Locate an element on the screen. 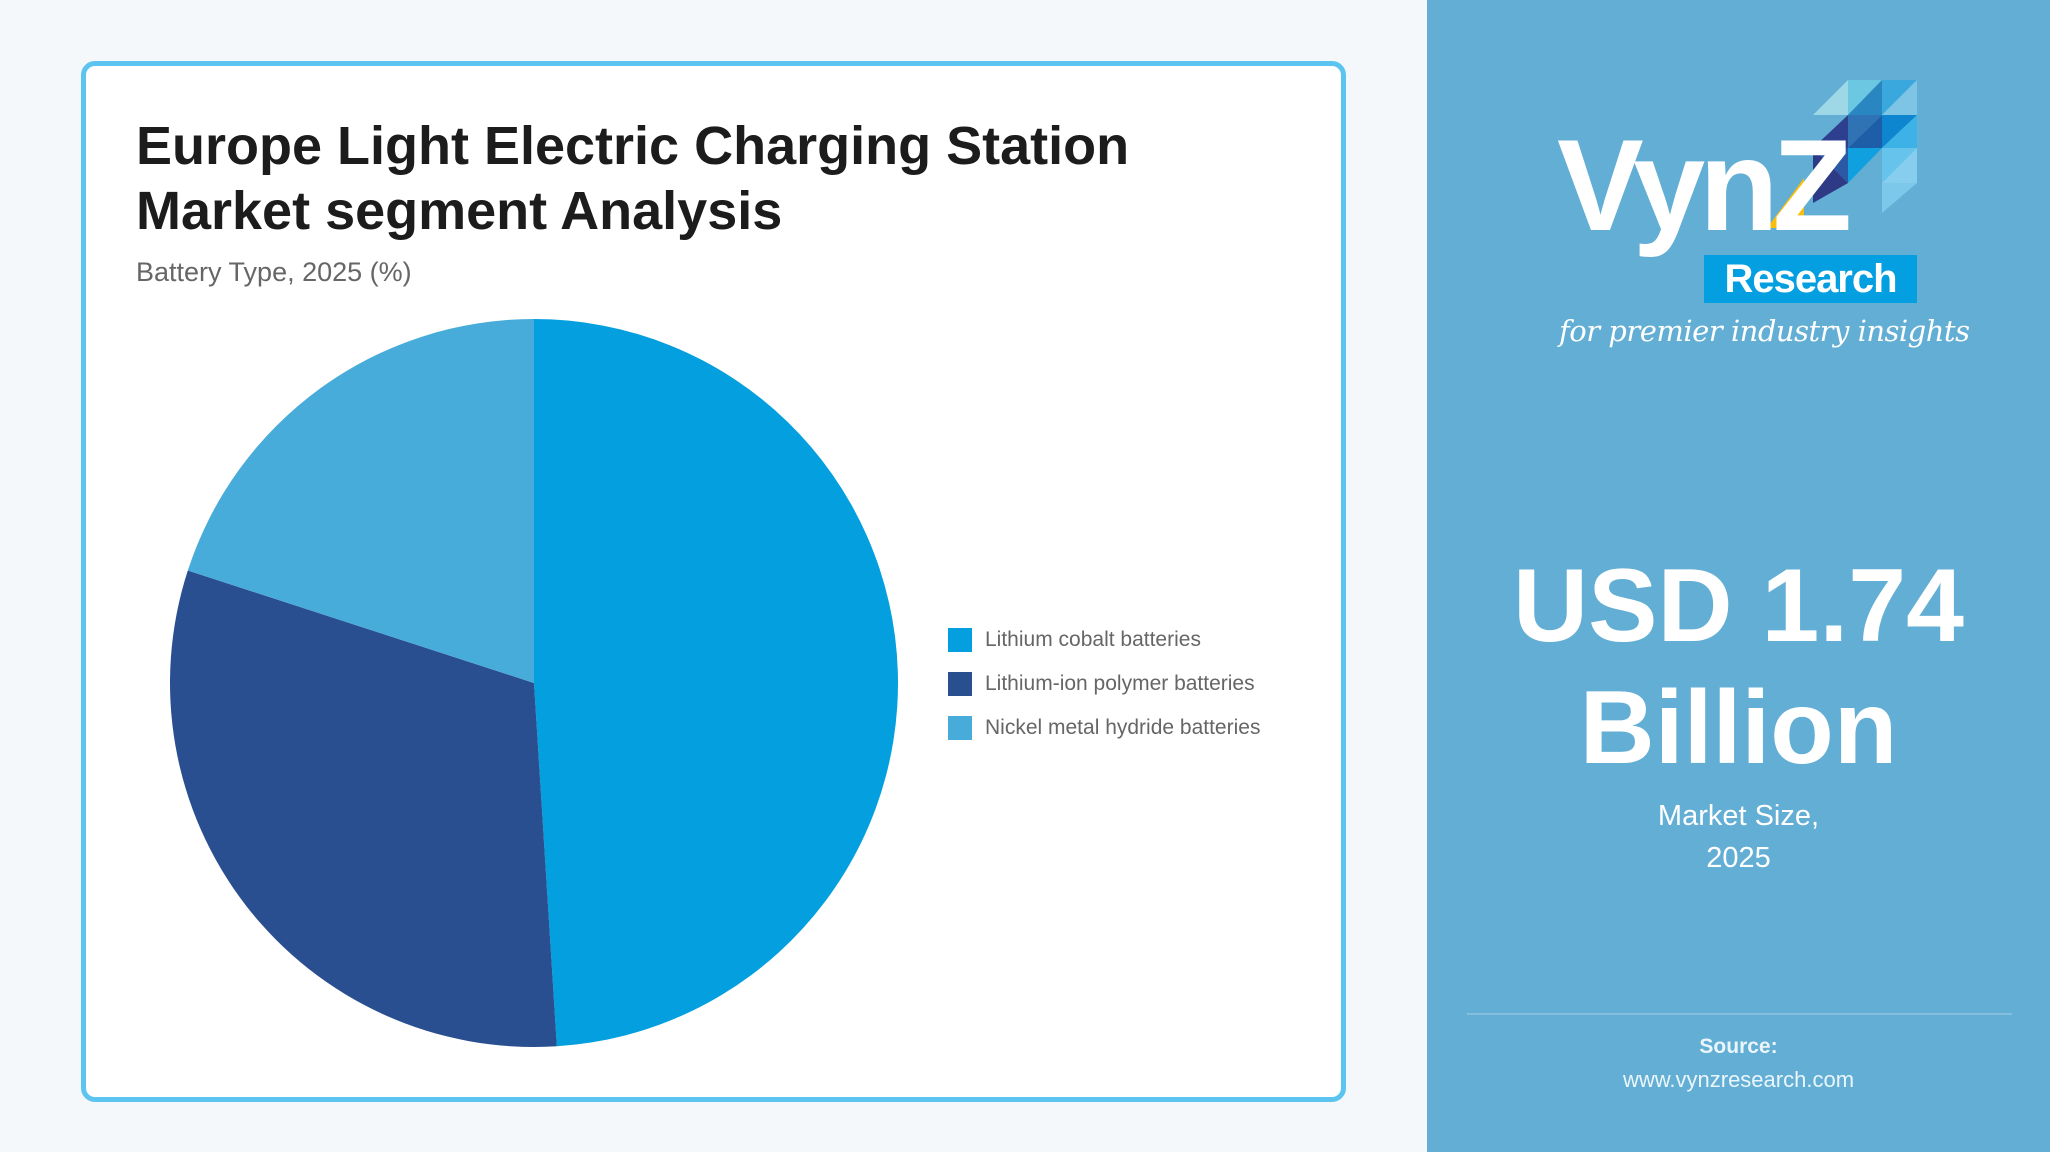 The image size is (2050, 1152). chart-title-line1: Europe Light Electric Charging Station is located at coordinates (633, 146).